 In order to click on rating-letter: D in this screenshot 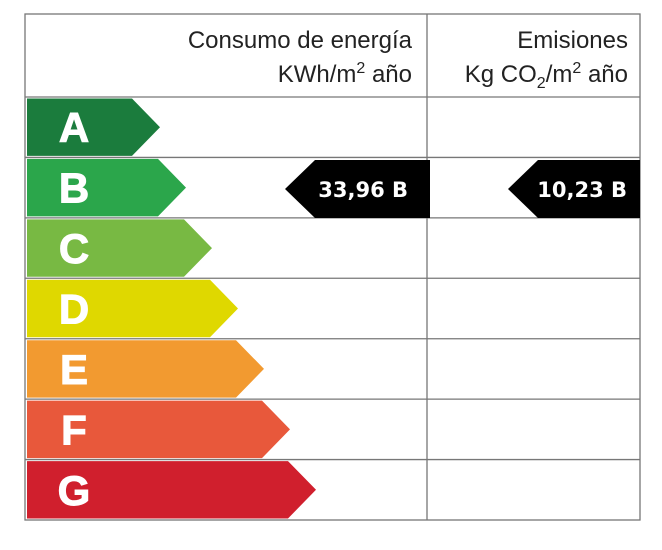, I will do `click(74, 309)`.